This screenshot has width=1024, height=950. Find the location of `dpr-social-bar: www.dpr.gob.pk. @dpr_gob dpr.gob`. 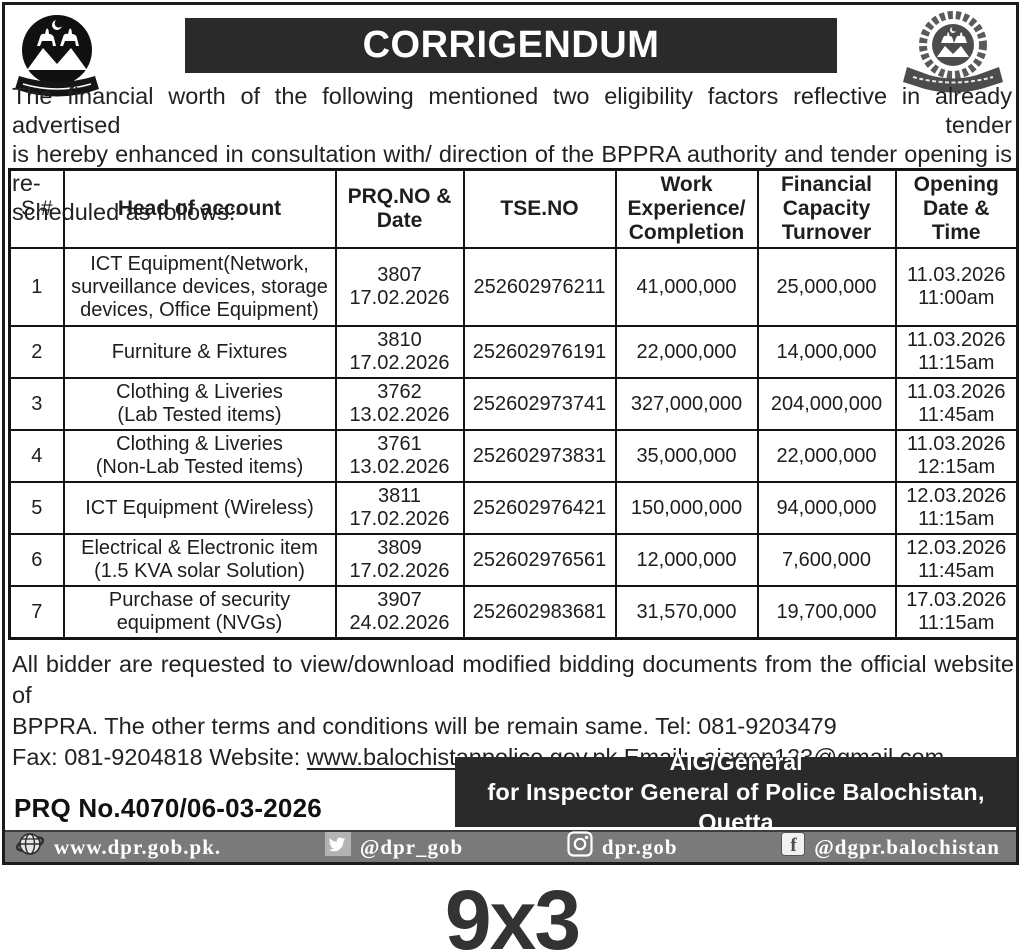

dpr-social-bar: www.dpr.gob.pk. @dpr_gob dpr.gob is located at coordinates (510, 846).